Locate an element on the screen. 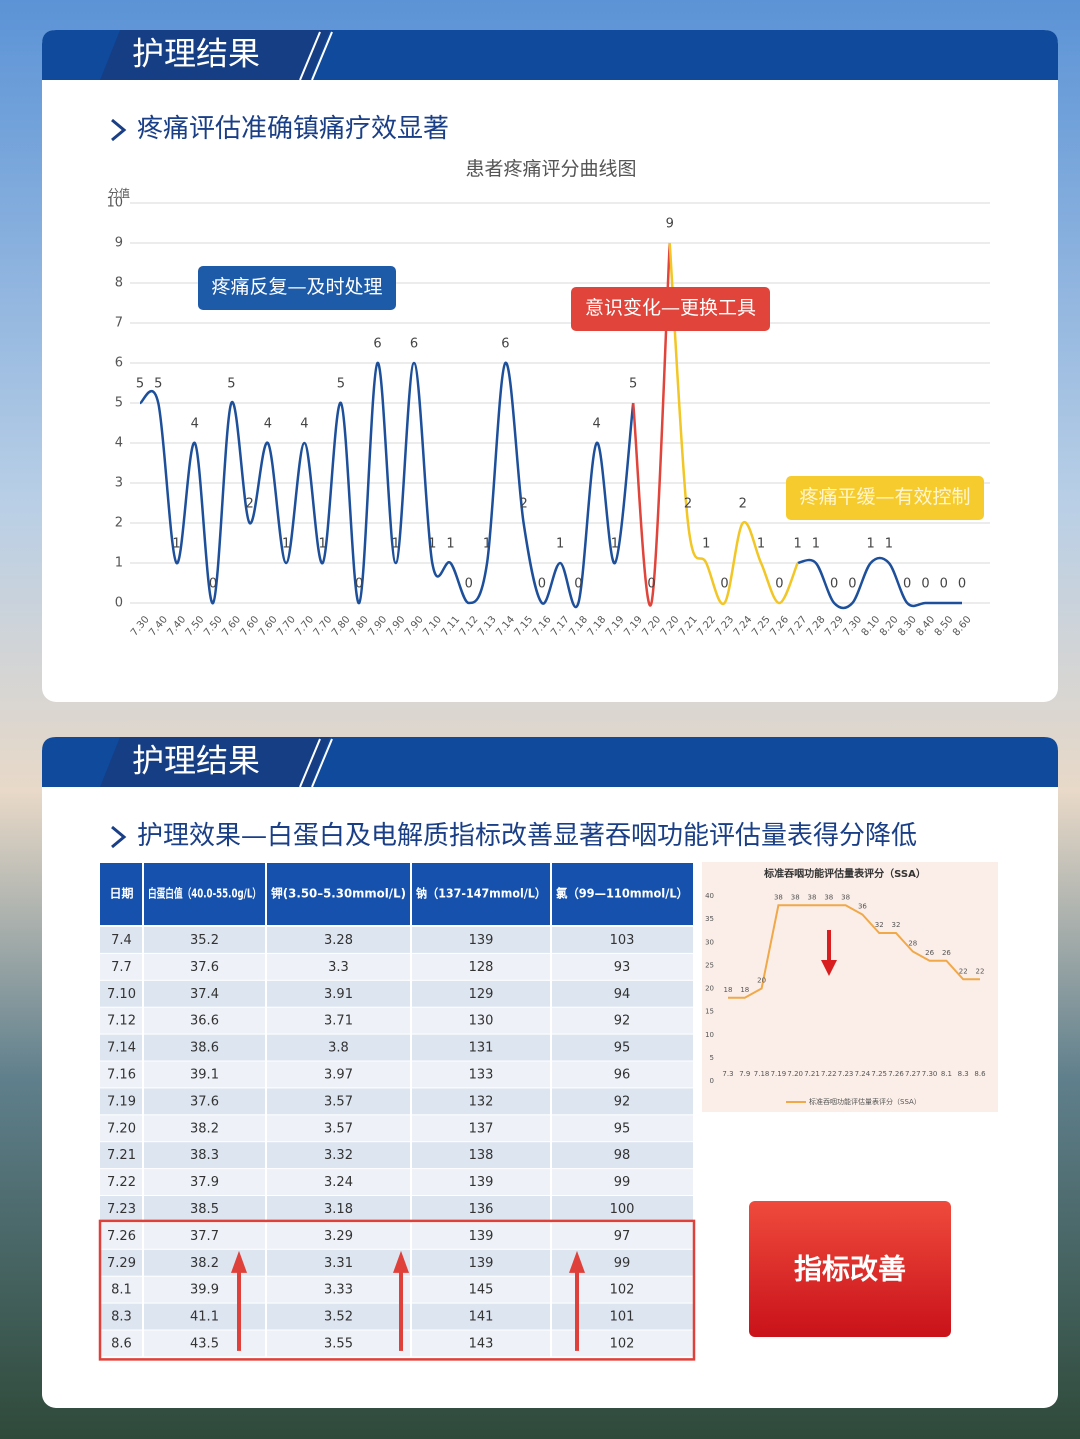  cell: 7.20 is located at coordinates (121, 1128).